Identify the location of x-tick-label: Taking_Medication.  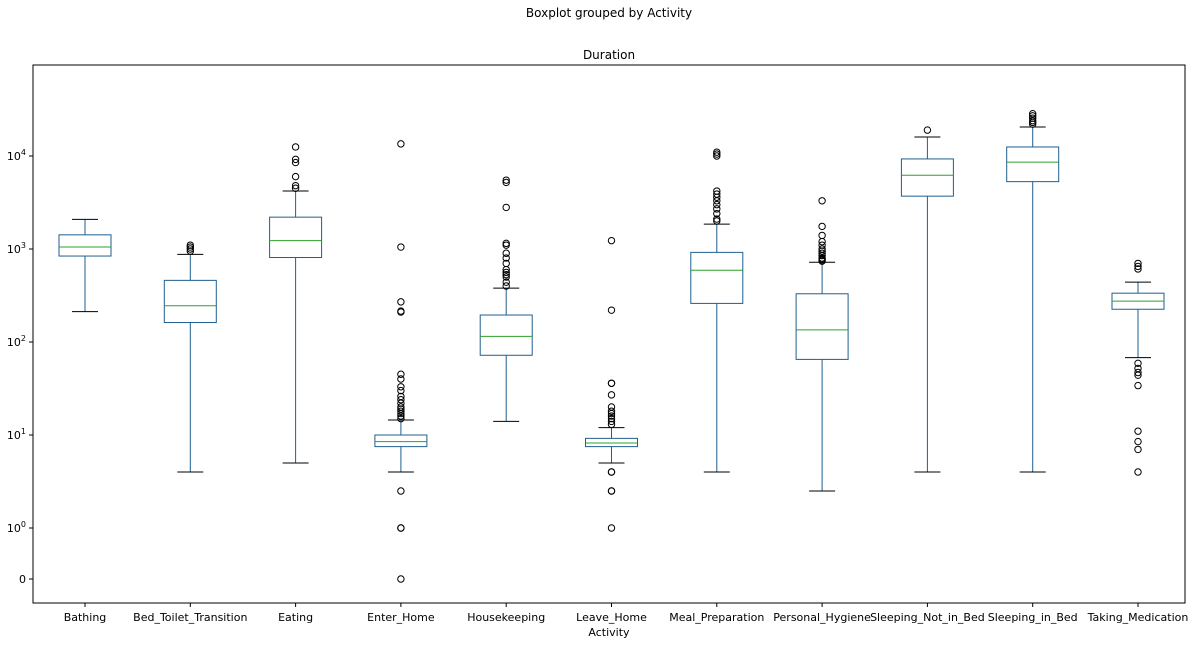
(1138, 617).